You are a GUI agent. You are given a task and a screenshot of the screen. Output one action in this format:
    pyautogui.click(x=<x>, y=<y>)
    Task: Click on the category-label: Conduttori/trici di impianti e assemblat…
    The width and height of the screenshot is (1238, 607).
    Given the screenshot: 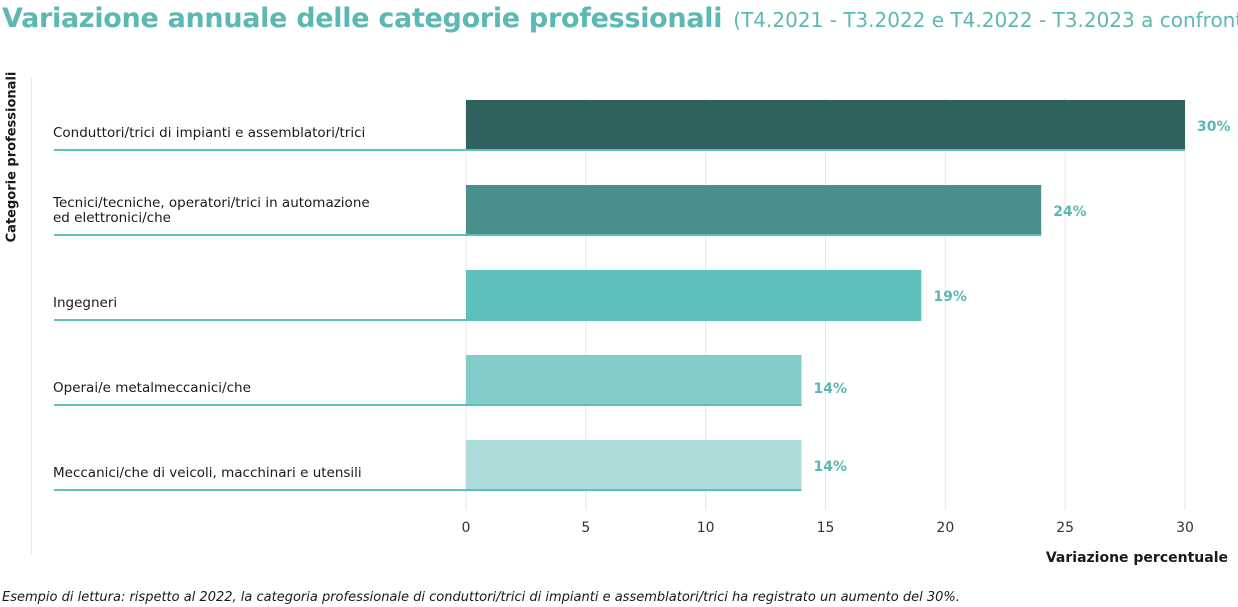 What is the action you would take?
    pyautogui.click(x=209, y=133)
    